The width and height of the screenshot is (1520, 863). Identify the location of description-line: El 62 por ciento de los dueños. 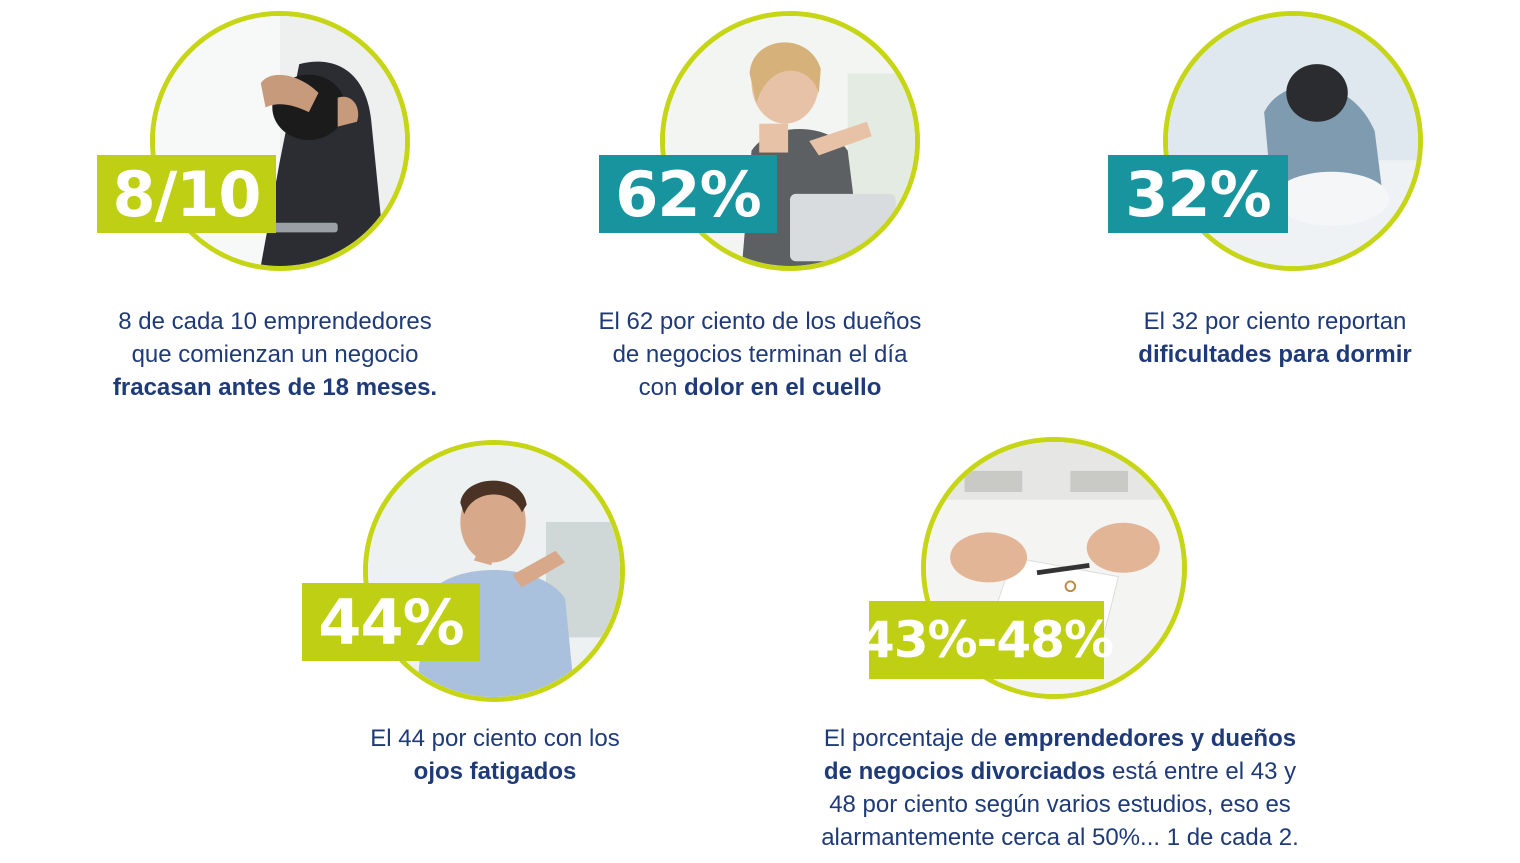
(760, 321).